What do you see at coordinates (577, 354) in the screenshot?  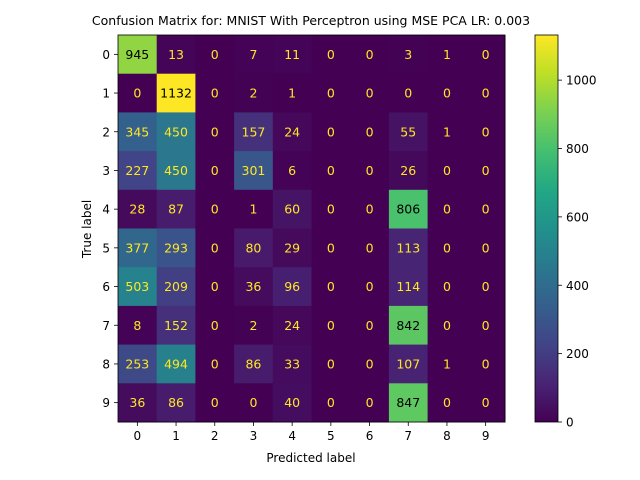 I see `colorbar-tick-label: 200` at bounding box center [577, 354].